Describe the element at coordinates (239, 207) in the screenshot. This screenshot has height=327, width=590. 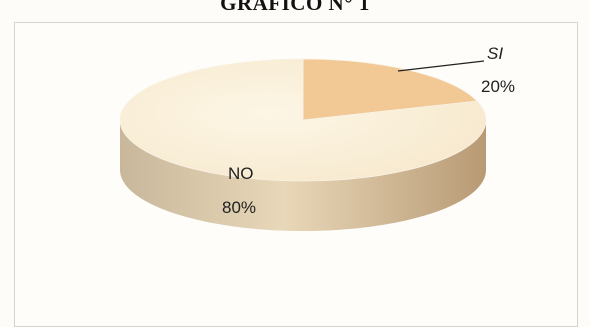
I see `label-no-value: 80%` at that location.